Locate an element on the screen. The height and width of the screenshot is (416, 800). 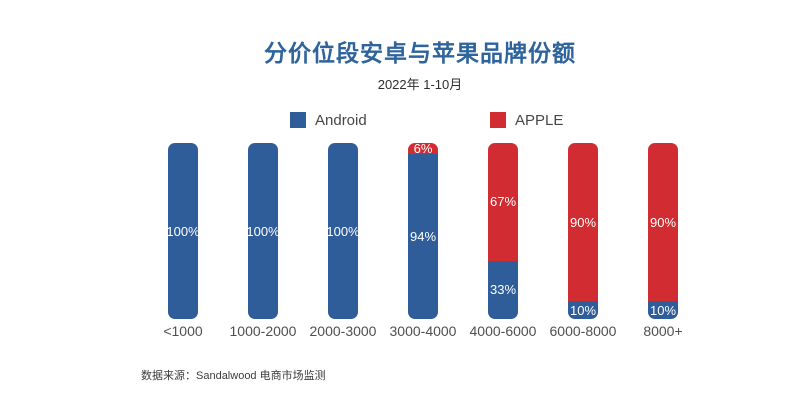
x-axis-label-4000-6000: 4000-6000 is located at coordinates (503, 331).